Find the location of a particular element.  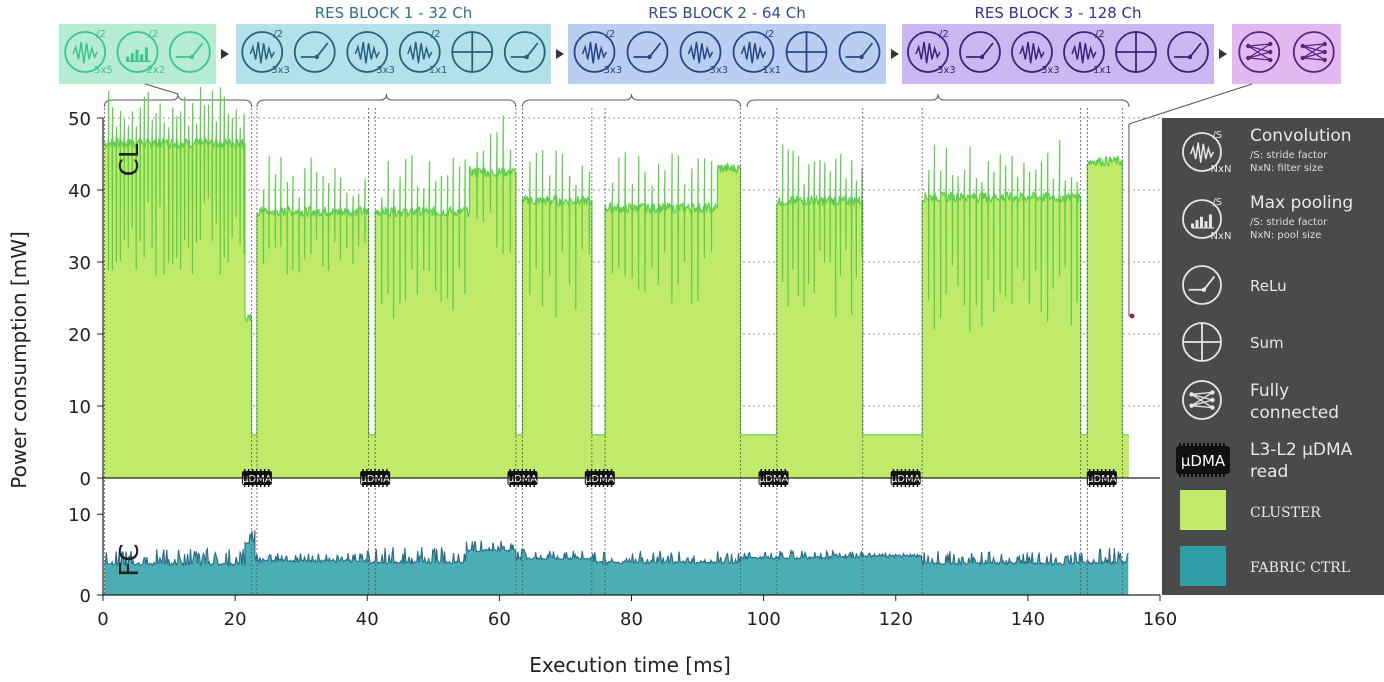

dma-chip-label: µDMA is located at coordinates (1203, 461).